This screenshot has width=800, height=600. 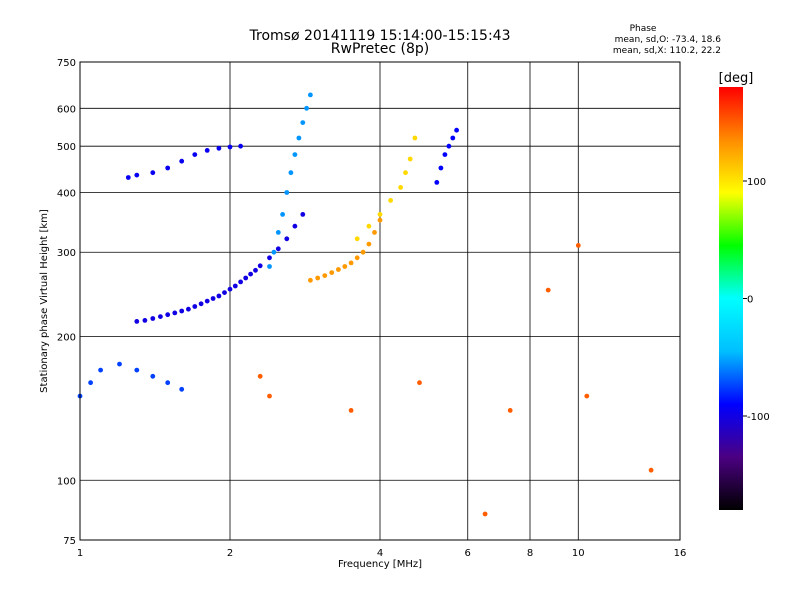 I want to click on y-axis-ticks: 75 100 200 300 400 500 600 750, so click(x=66, y=302).